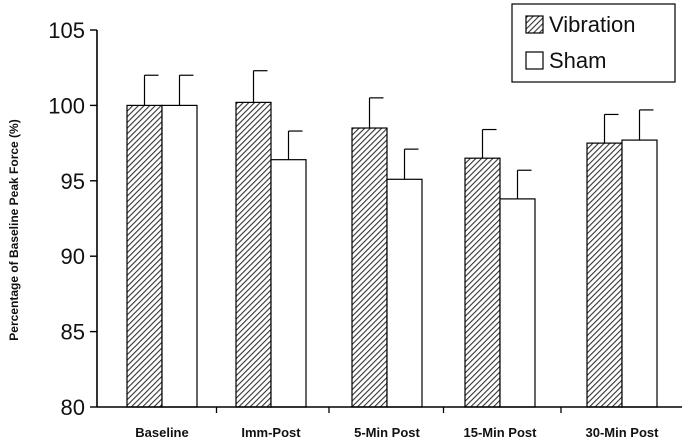 This screenshot has height=443, width=688. What do you see at coordinates (161, 432) in the screenshot?
I see `x-tick-label: Baseline` at bounding box center [161, 432].